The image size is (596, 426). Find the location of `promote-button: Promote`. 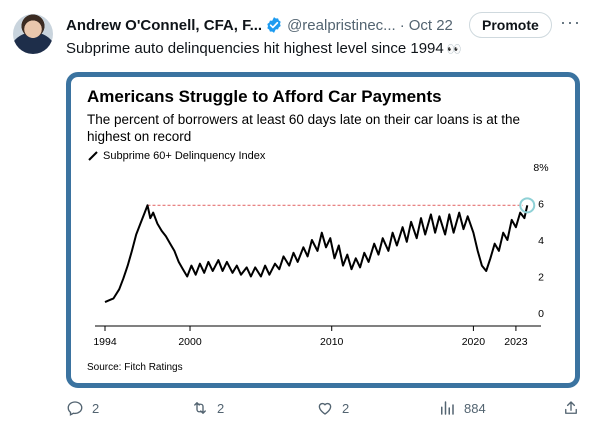

promote-button: Promote is located at coordinates (510, 25).